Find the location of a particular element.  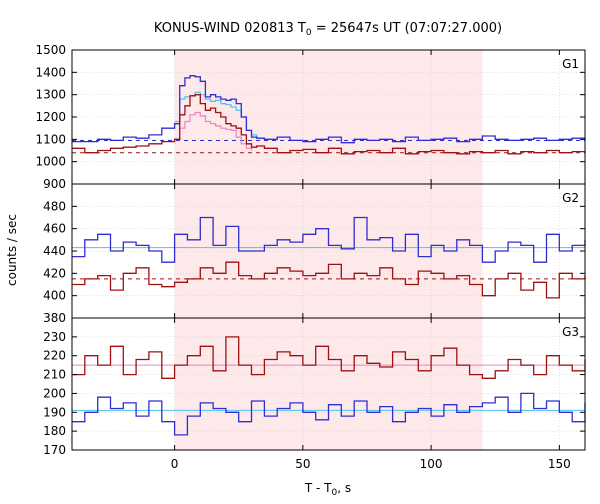

x-axis-label-rest: , s is located at coordinates (344, 488).